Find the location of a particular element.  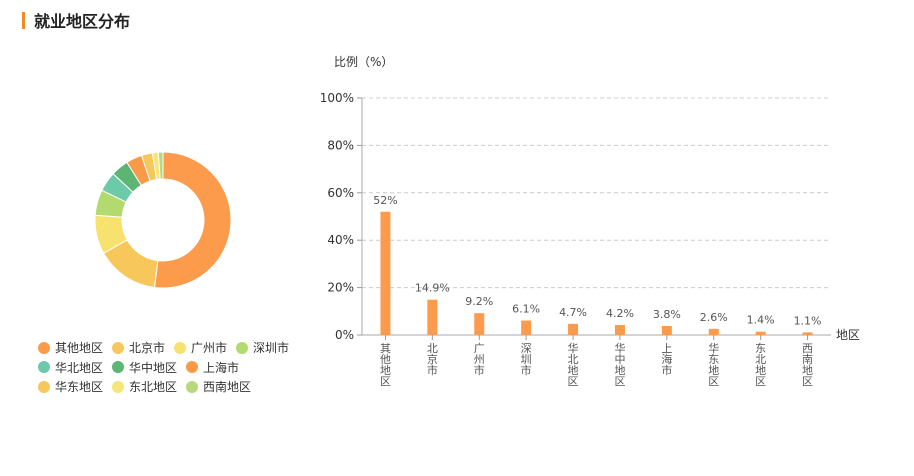

legend-item: 华北地区 is located at coordinates (70, 367).